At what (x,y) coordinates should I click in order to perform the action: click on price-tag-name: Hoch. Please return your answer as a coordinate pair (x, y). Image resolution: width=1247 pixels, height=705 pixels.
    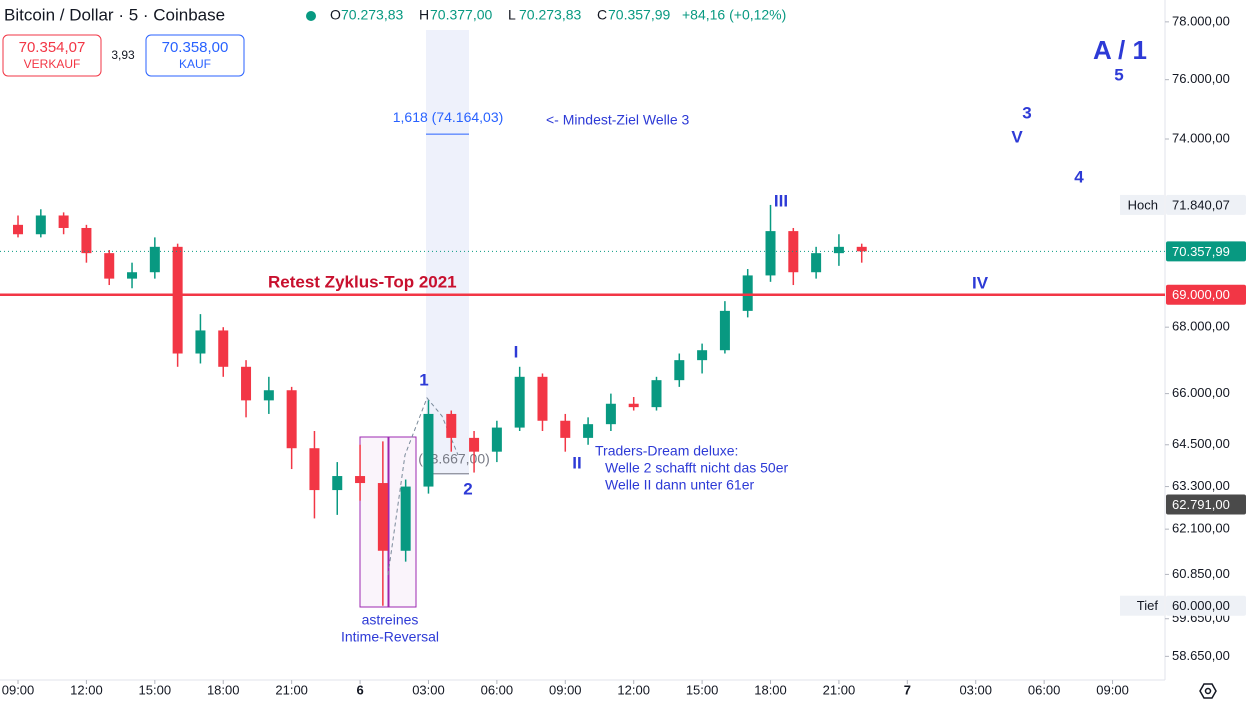
    Looking at the image, I should click on (1143, 204).